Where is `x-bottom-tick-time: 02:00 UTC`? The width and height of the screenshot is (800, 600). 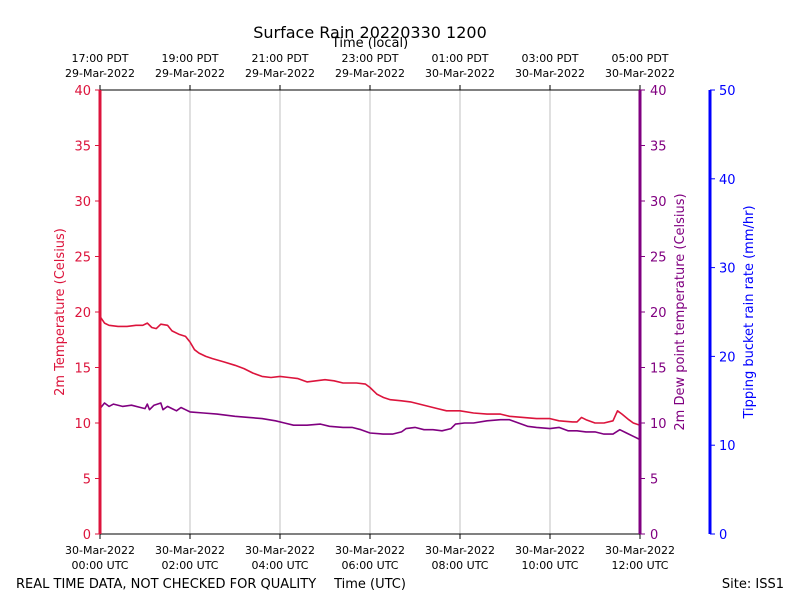
x-bottom-tick-time: 02:00 UTC is located at coordinates (189, 565).